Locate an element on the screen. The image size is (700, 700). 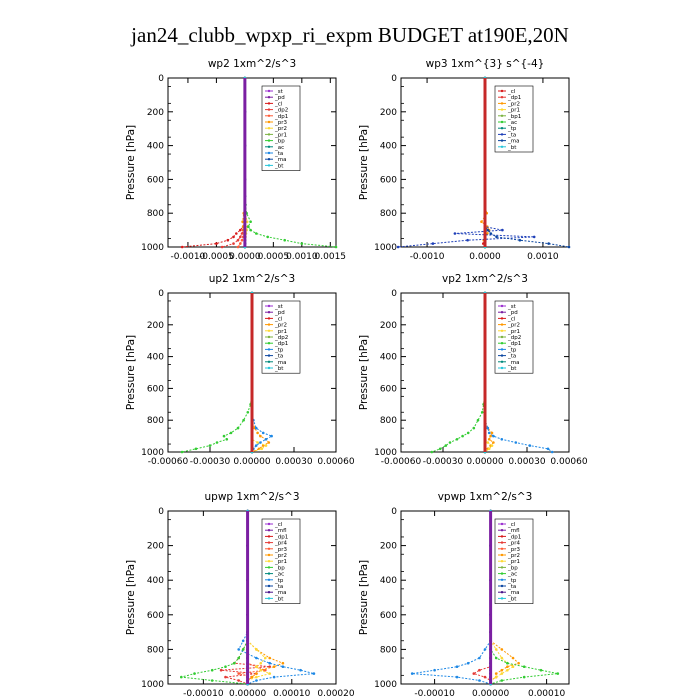
legend-label: _pr3 is located at coordinates (281, 123).